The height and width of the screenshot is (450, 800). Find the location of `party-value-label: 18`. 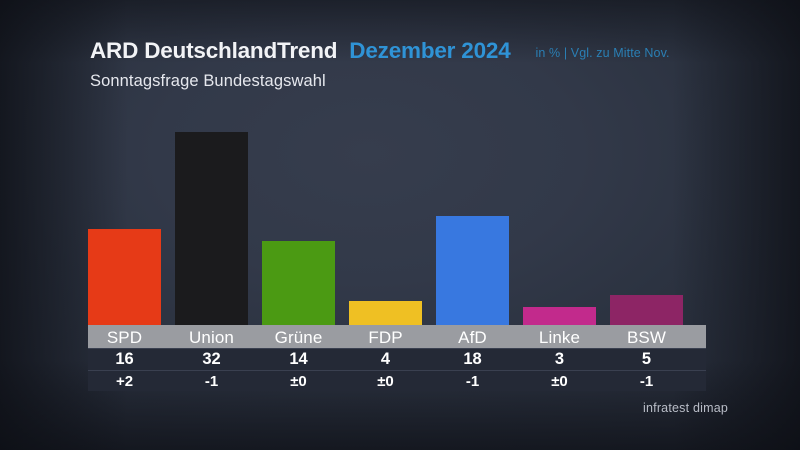

party-value-label: 18 is located at coordinates (472, 359).